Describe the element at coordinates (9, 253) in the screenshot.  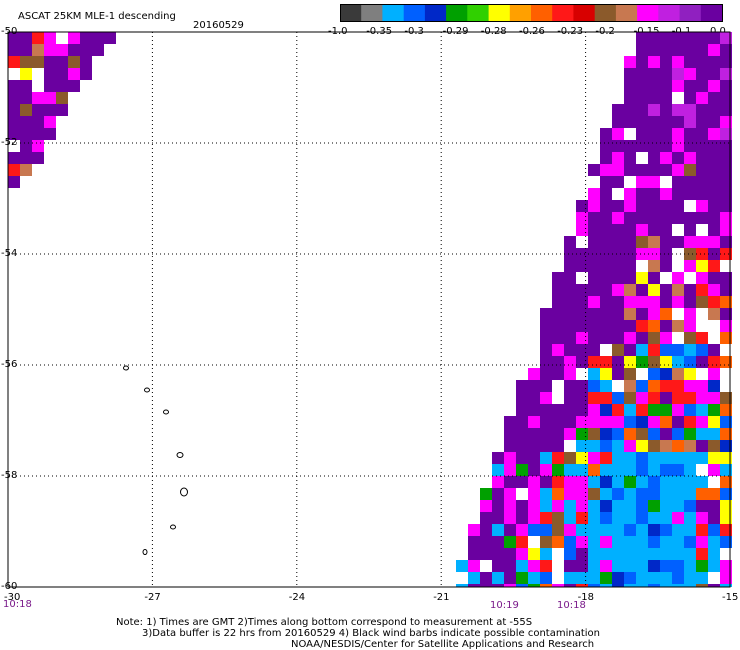
I see `latitude-label: -54` at that location.